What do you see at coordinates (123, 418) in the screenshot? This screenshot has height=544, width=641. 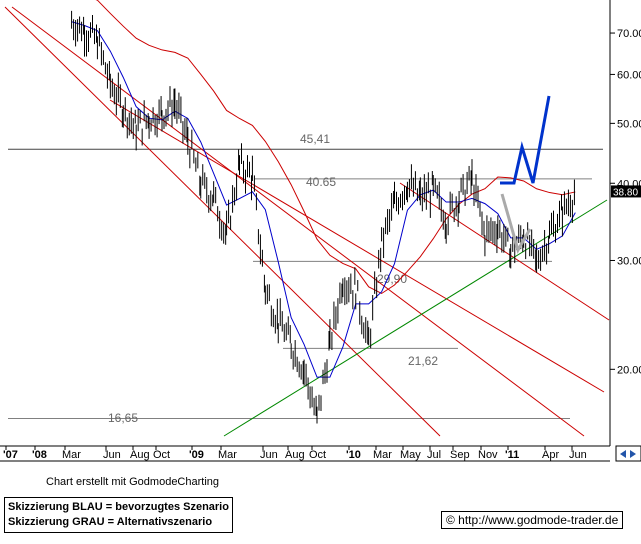 I see `level-label: 16,65` at bounding box center [123, 418].